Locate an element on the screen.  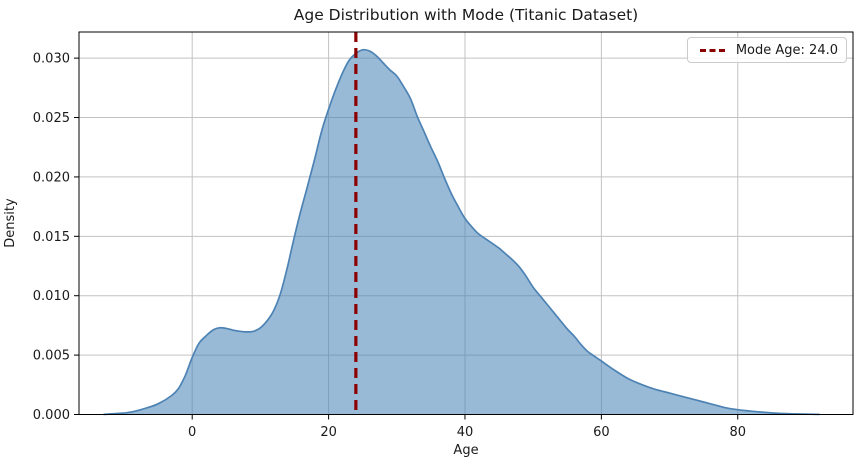
legend: Mode Age: 24.0 is located at coordinates (767, 50).